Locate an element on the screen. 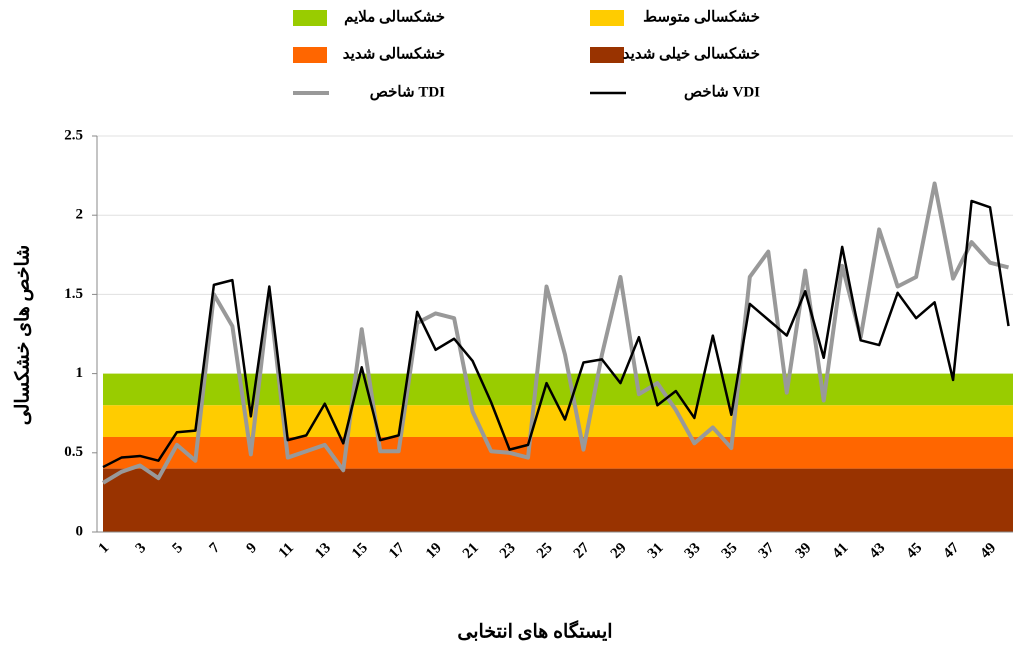 The image size is (1013, 648). y-tick-label: 2.5 is located at coordinates (73, 135).